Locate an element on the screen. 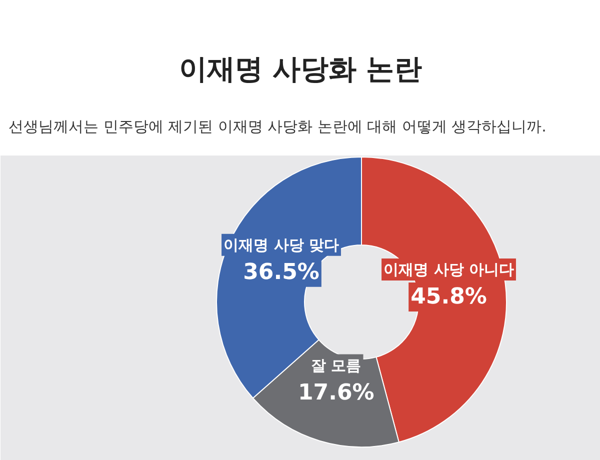 The width and height of the screenshot is (600, 460). chart-subtitle: 선생님께서는 민주당에 제기된 이재명 사당화 논란에 대해 어떻게 생각하십니까. is located at coordinates (277, 127).